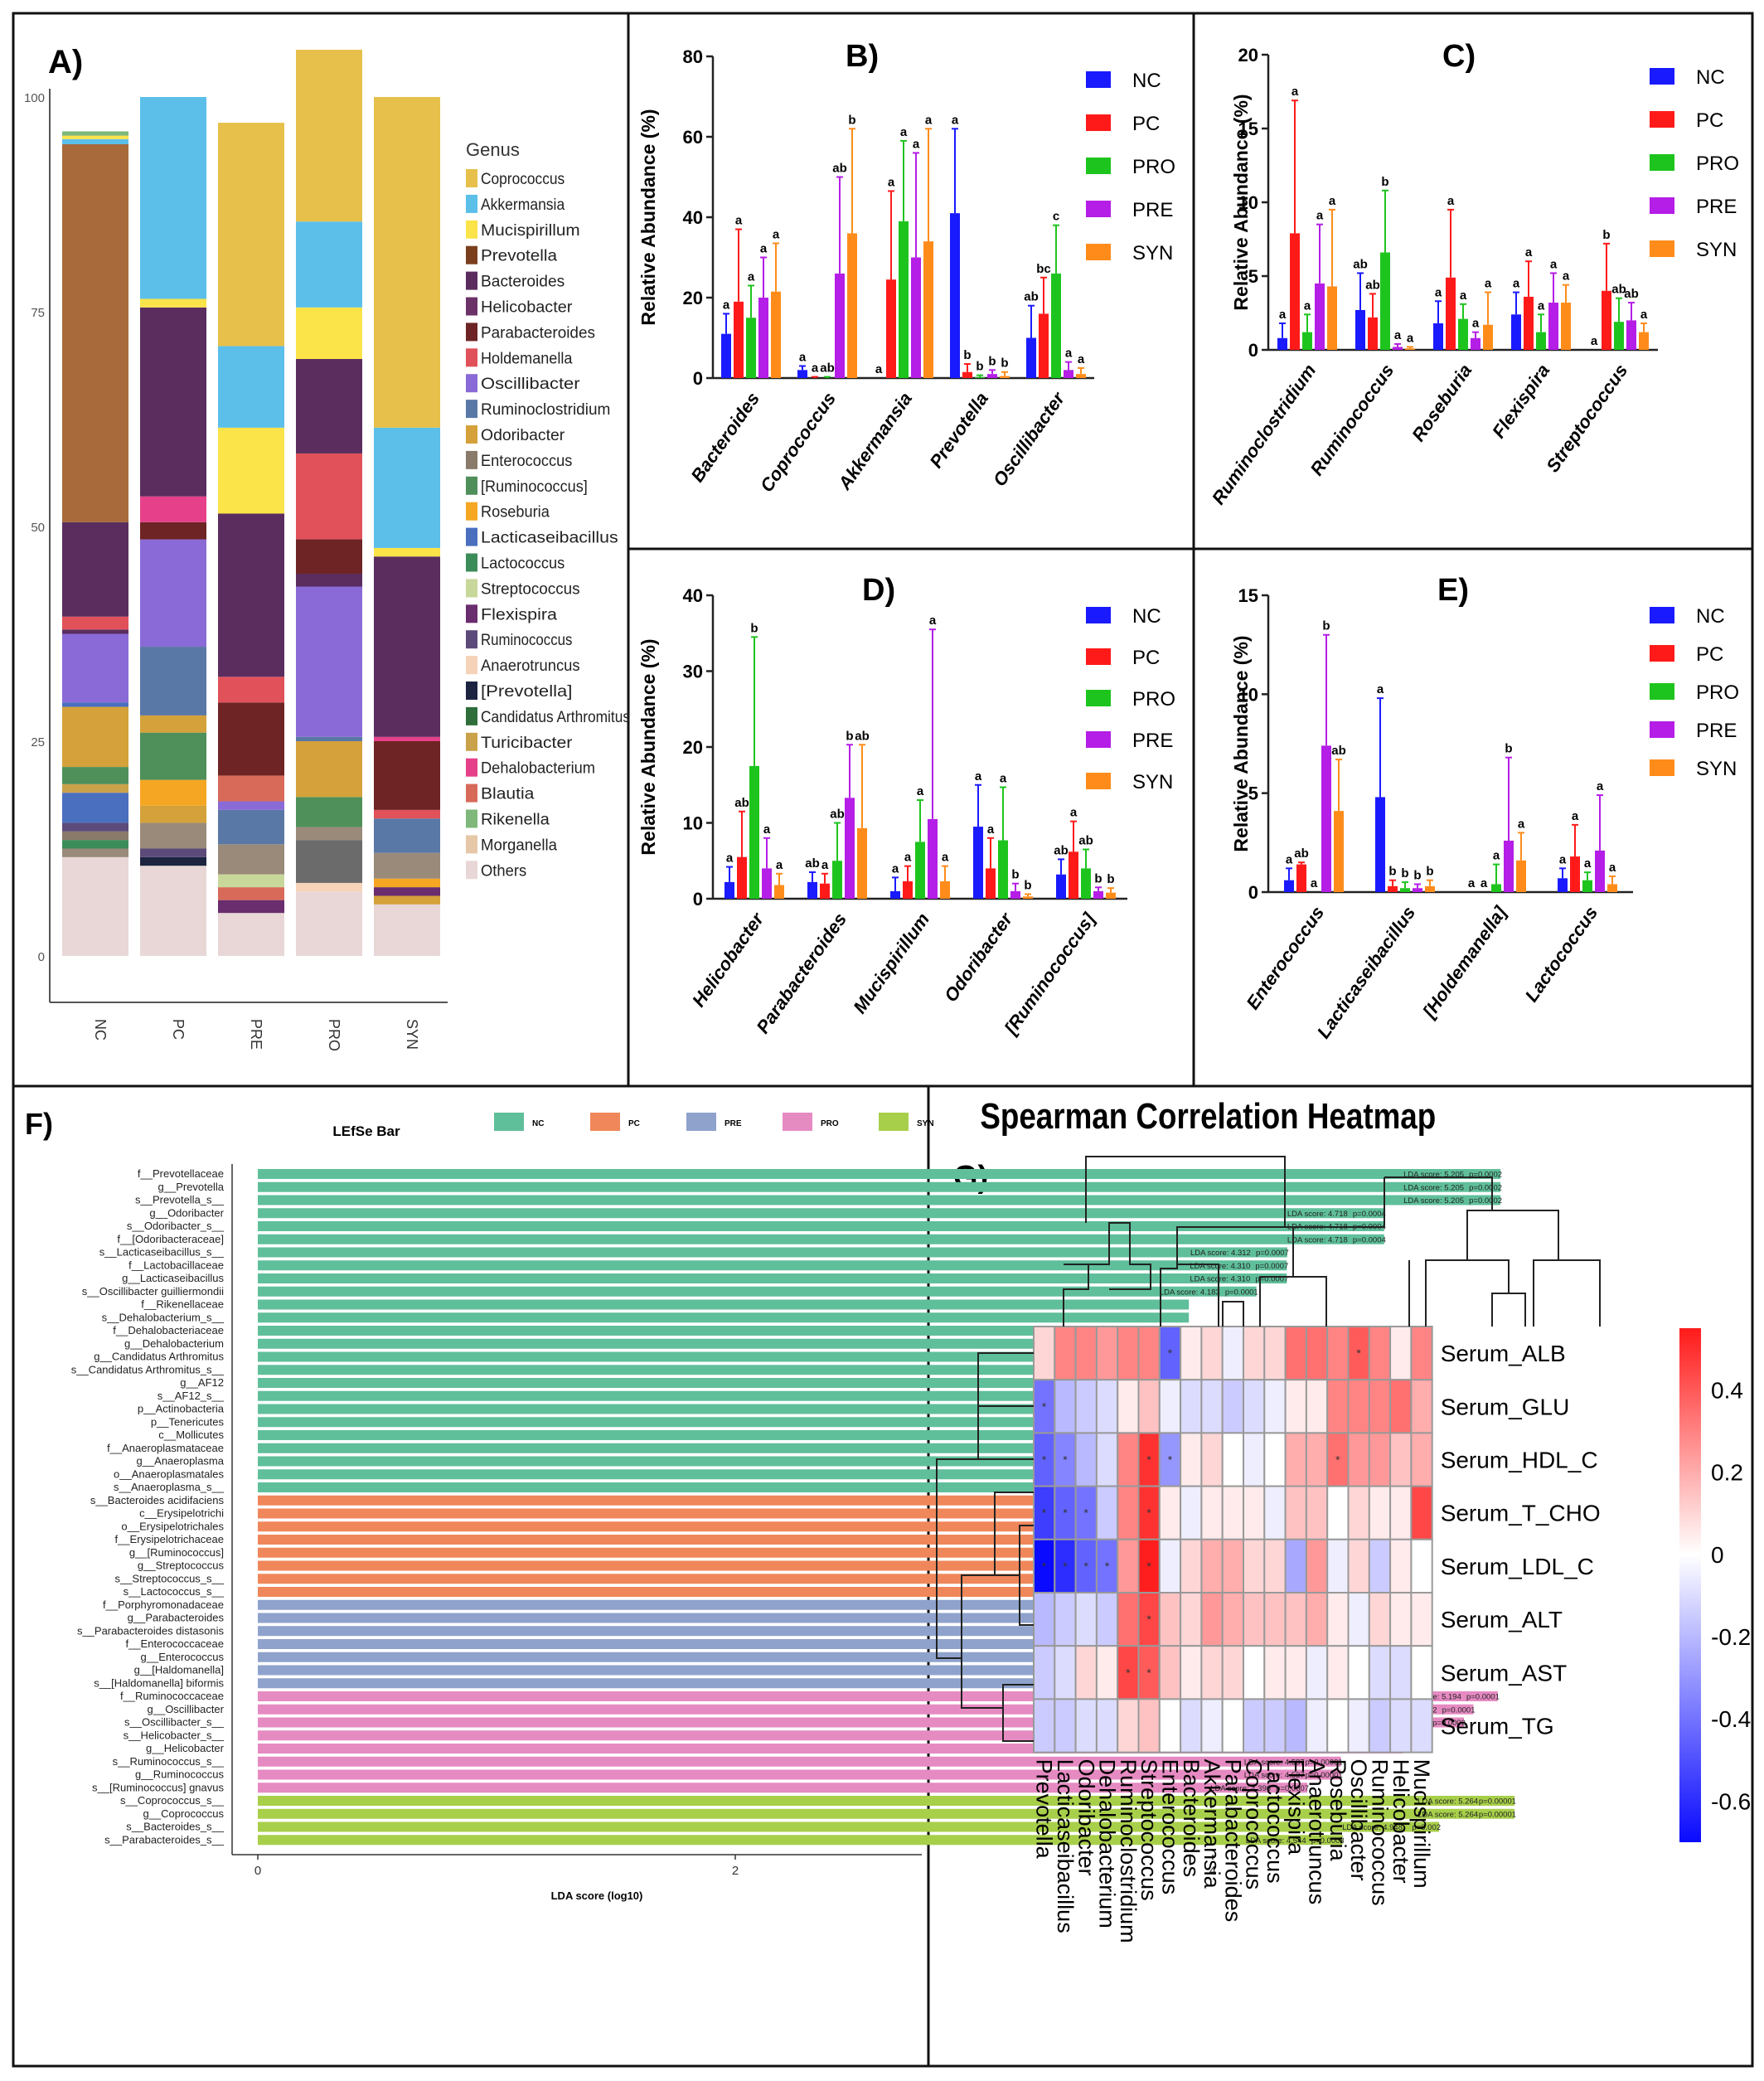 Image resolution: width=1764 pixels, height=2081 pixels. What do you see at coordinates (526, 640) in the screenshot?
I see `legend-label: Ruminococcus` at bounding box center [526, 640].